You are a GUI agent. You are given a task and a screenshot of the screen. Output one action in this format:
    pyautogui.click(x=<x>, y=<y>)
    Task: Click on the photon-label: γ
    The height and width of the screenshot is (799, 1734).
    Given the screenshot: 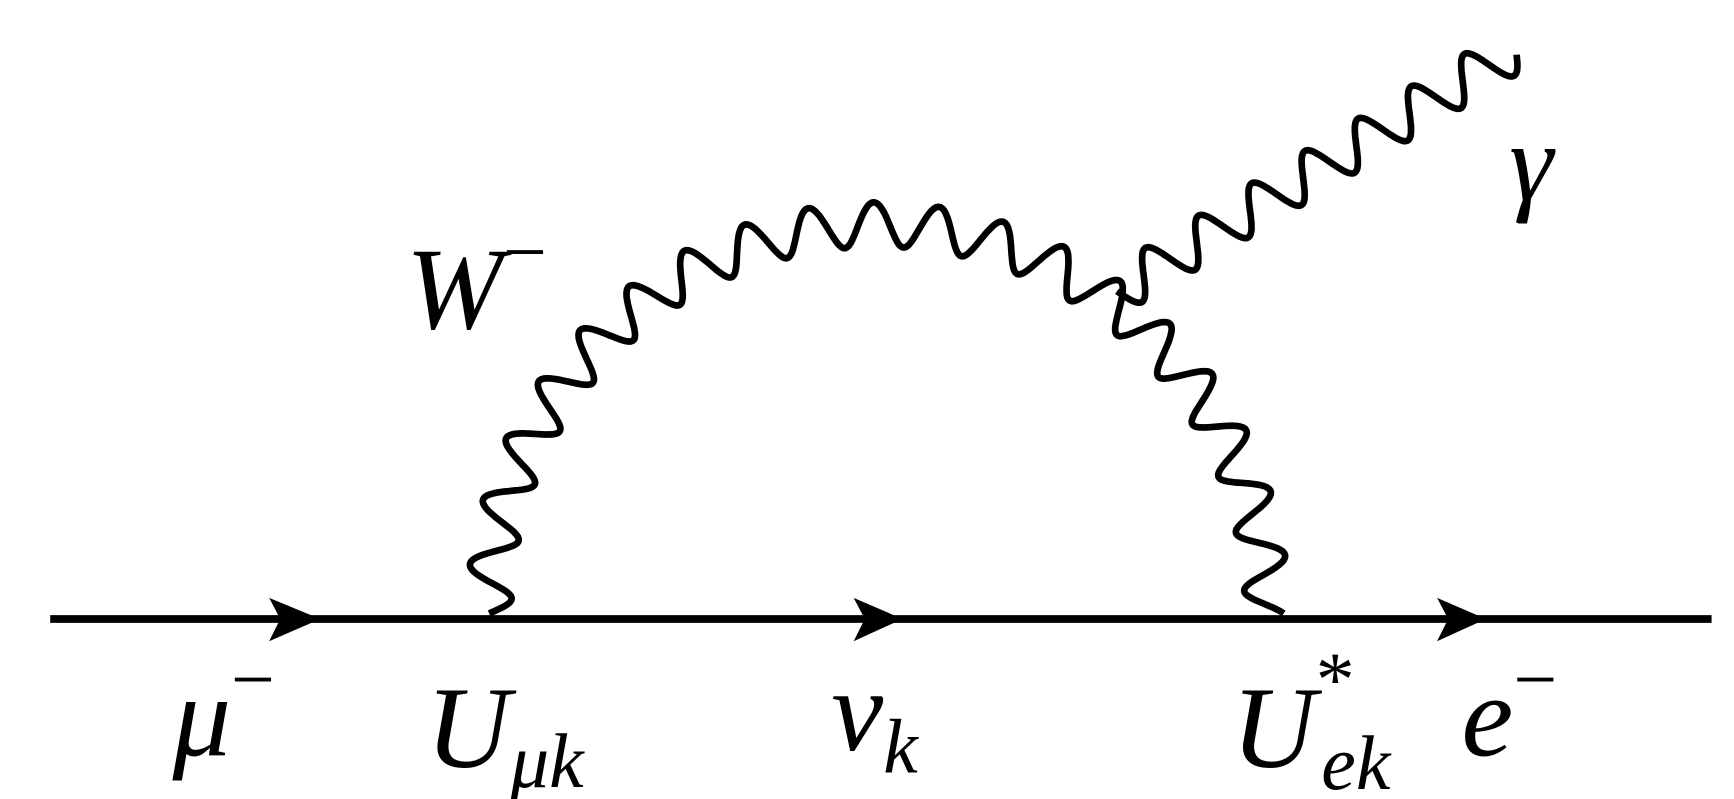 What is the action you would take?
    pyautogui.click(x=1532, y=163)
    